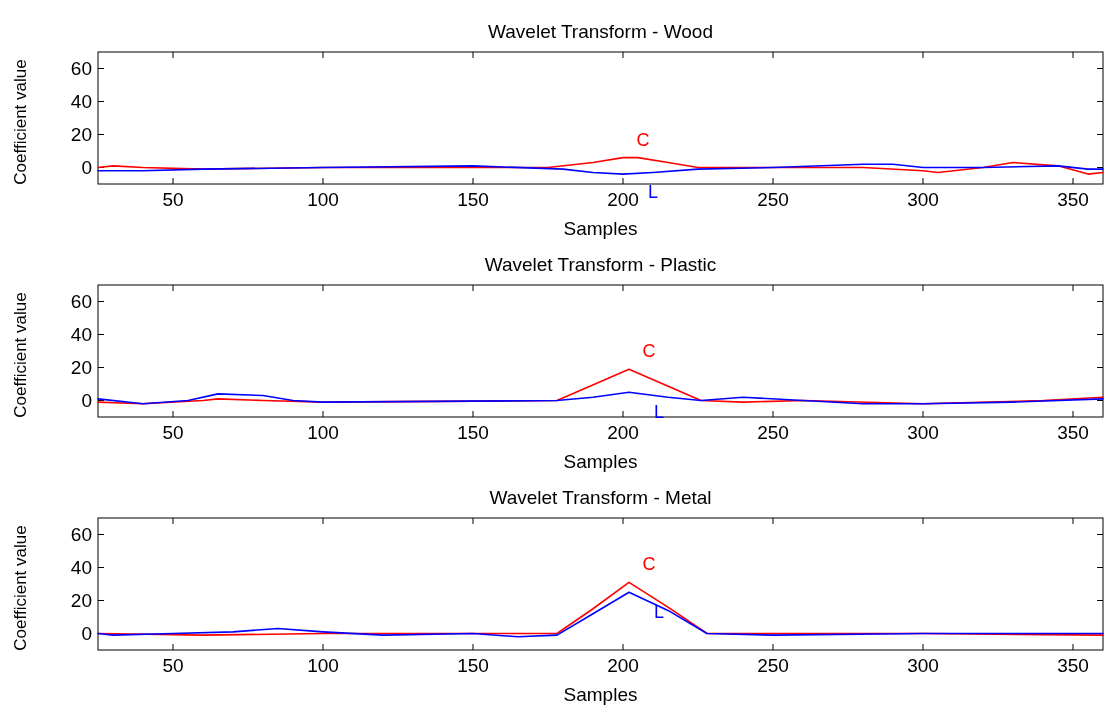 Image resolution: width=1107 pixels, height=709 pixels. I want to click on chart-title: Wavelet Transform - Wood, so click(600, 31).